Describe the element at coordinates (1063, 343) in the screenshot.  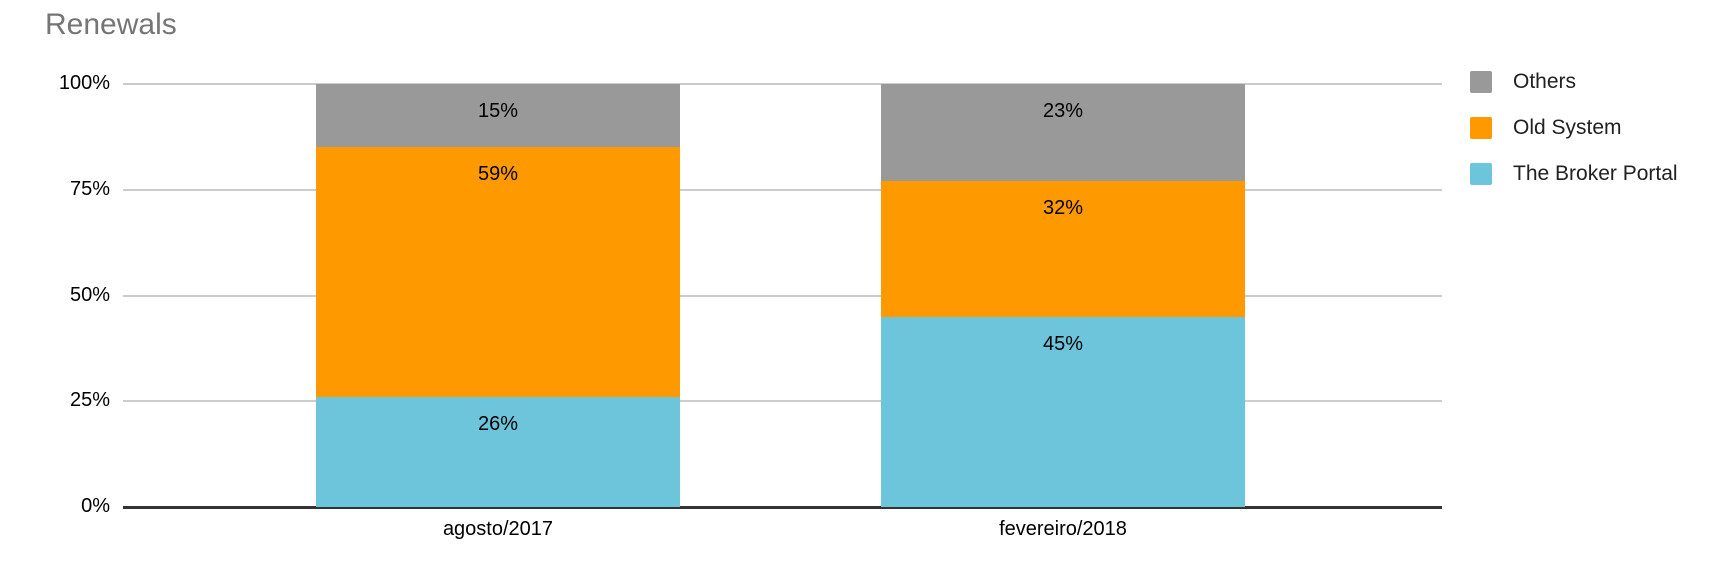
I see `bar-segment-value-label: 45%` at that location.